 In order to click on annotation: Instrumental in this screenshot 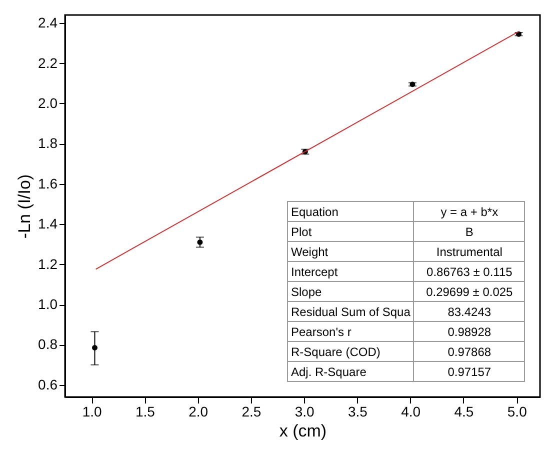, I will do `click(469, 252)`.